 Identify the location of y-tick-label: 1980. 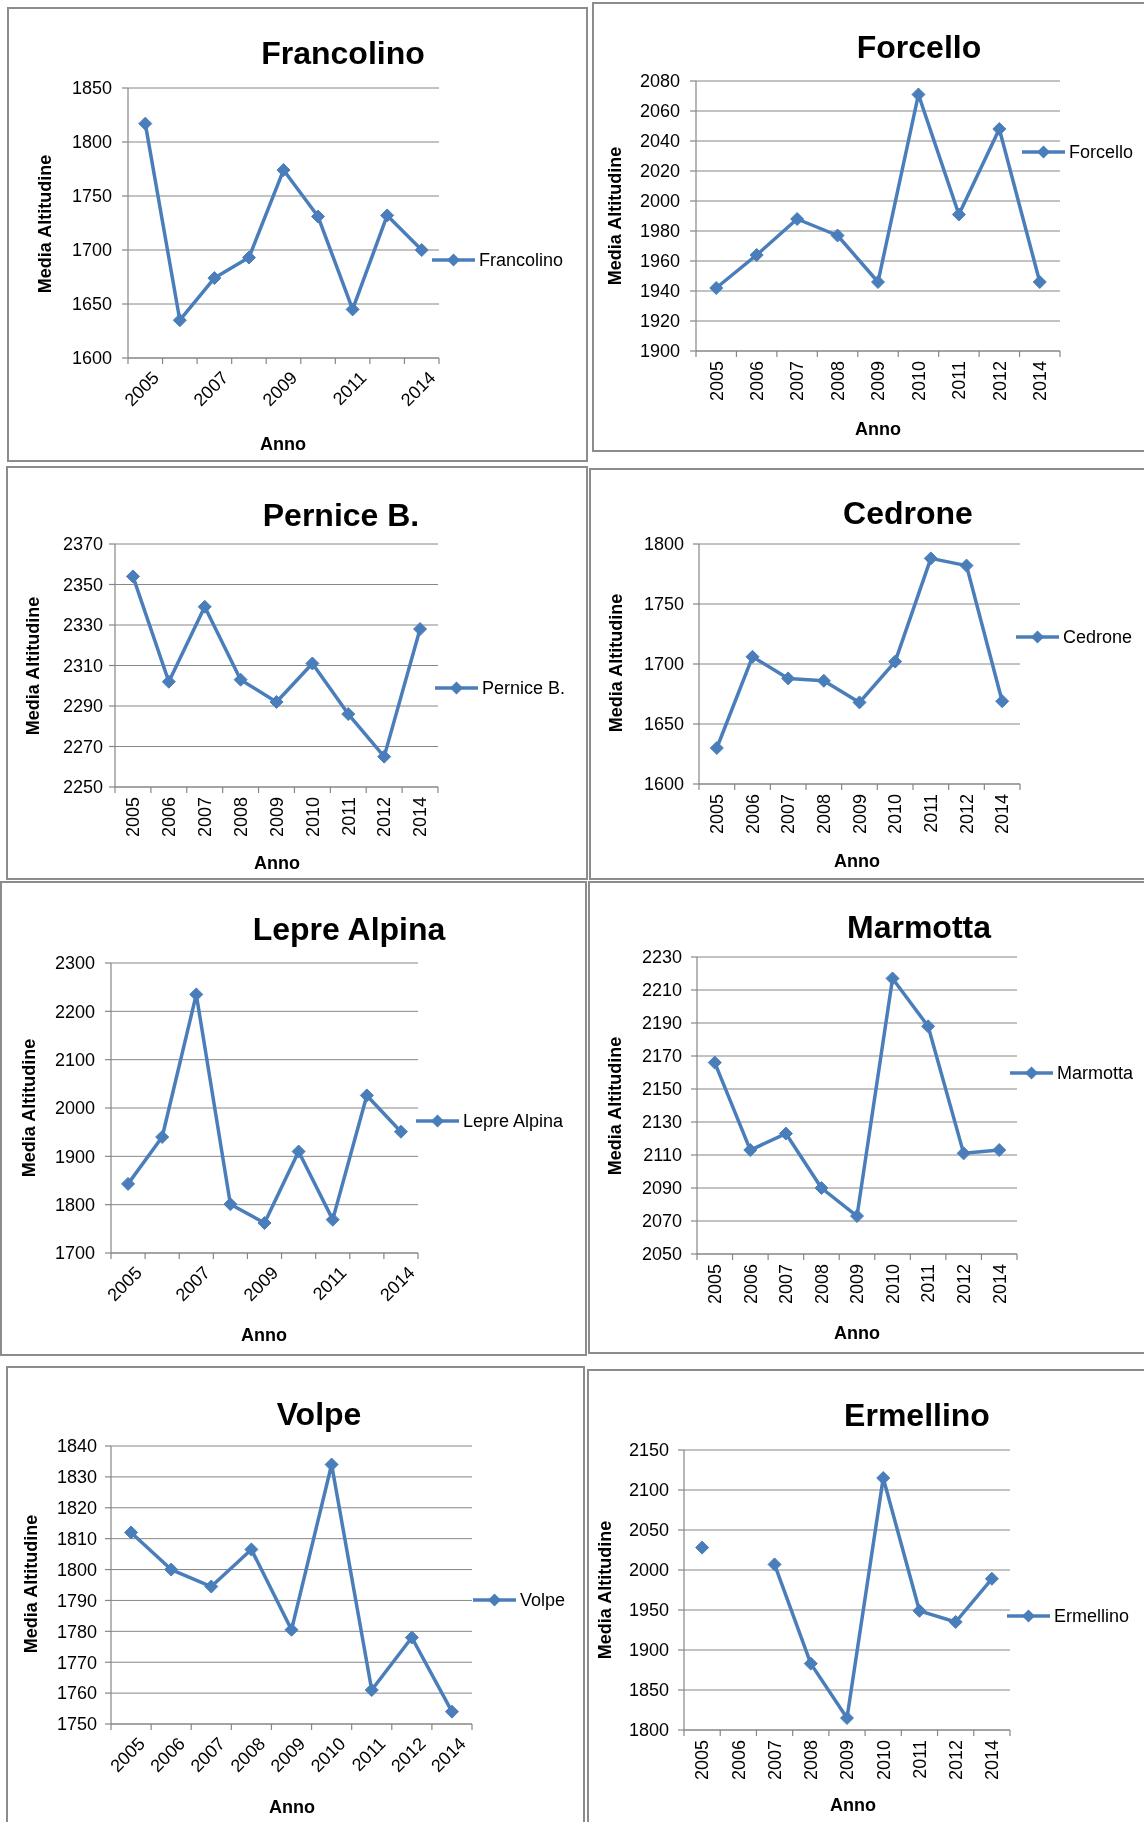
(659, 231).